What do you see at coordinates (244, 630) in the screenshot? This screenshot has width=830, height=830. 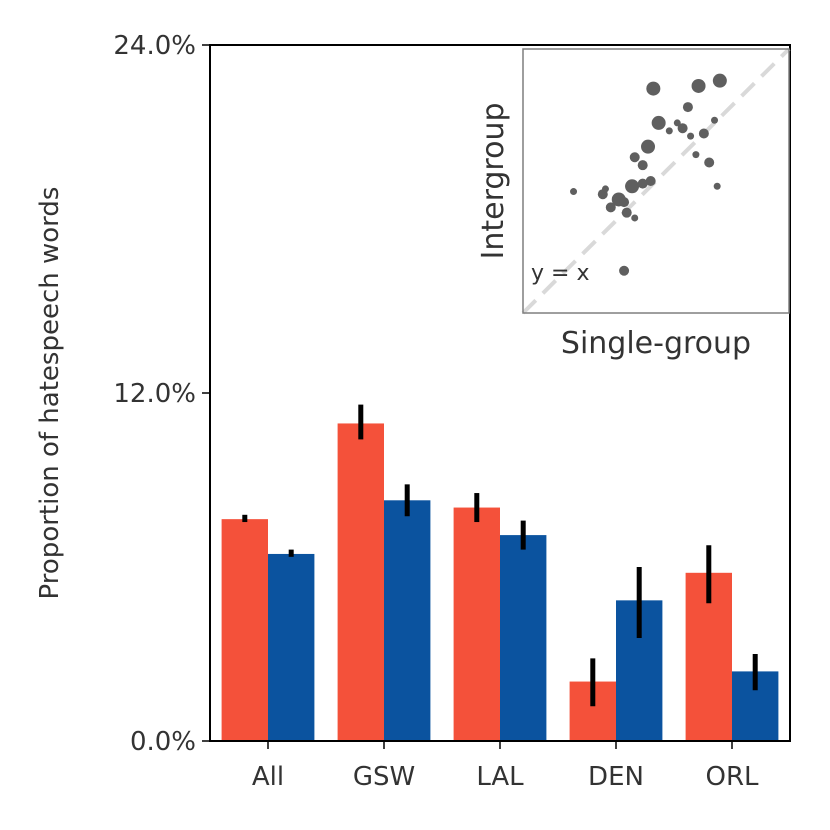 I see `bar-single-group-all` at bounding box center [244, 630].